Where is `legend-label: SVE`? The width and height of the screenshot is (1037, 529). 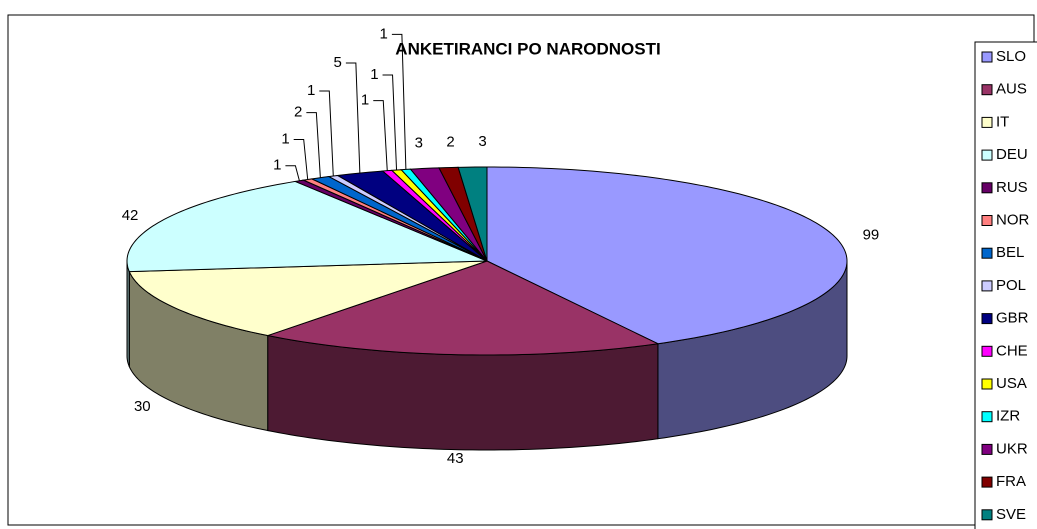 legend-label: SVE is located at coordinates (1011, 514).